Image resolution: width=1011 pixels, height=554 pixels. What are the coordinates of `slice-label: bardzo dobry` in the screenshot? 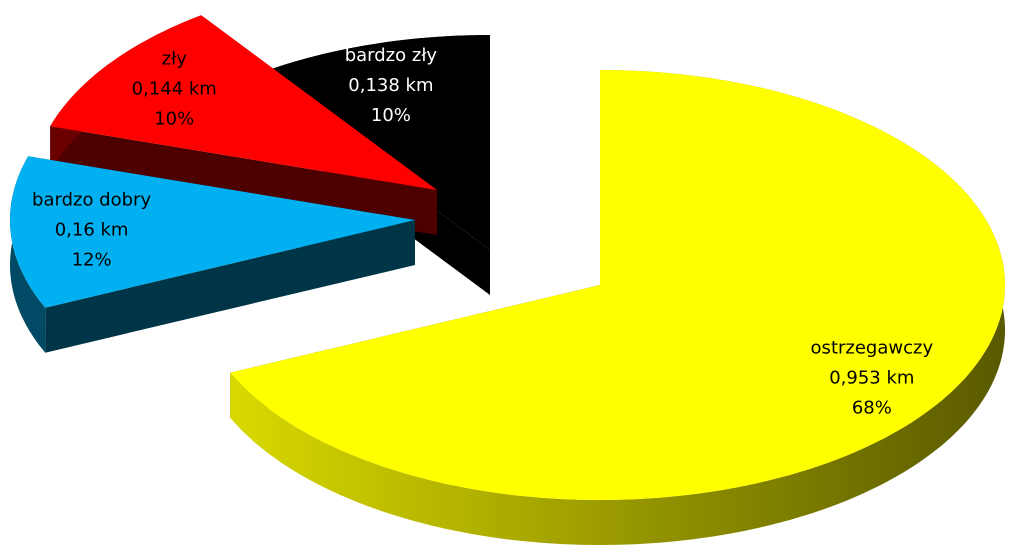 It's located at (91, 199).